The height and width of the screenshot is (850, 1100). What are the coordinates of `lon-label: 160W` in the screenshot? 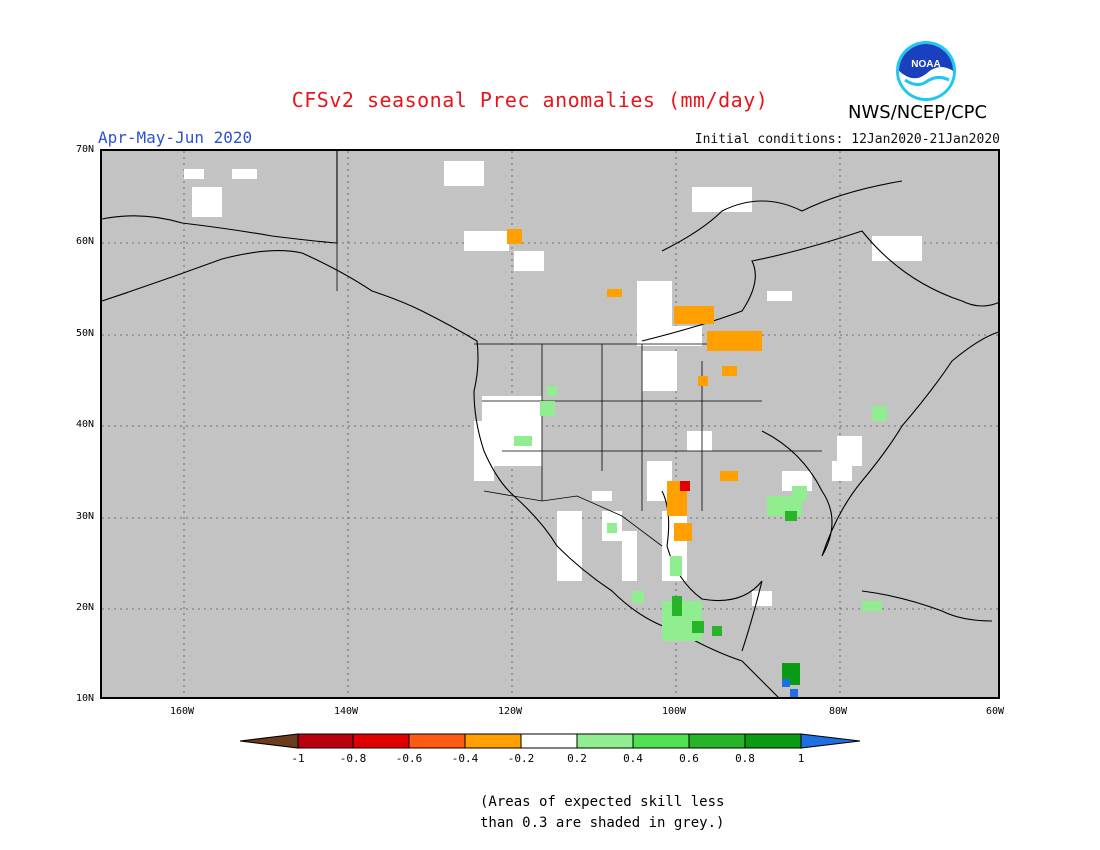 It's located at (182, 711).